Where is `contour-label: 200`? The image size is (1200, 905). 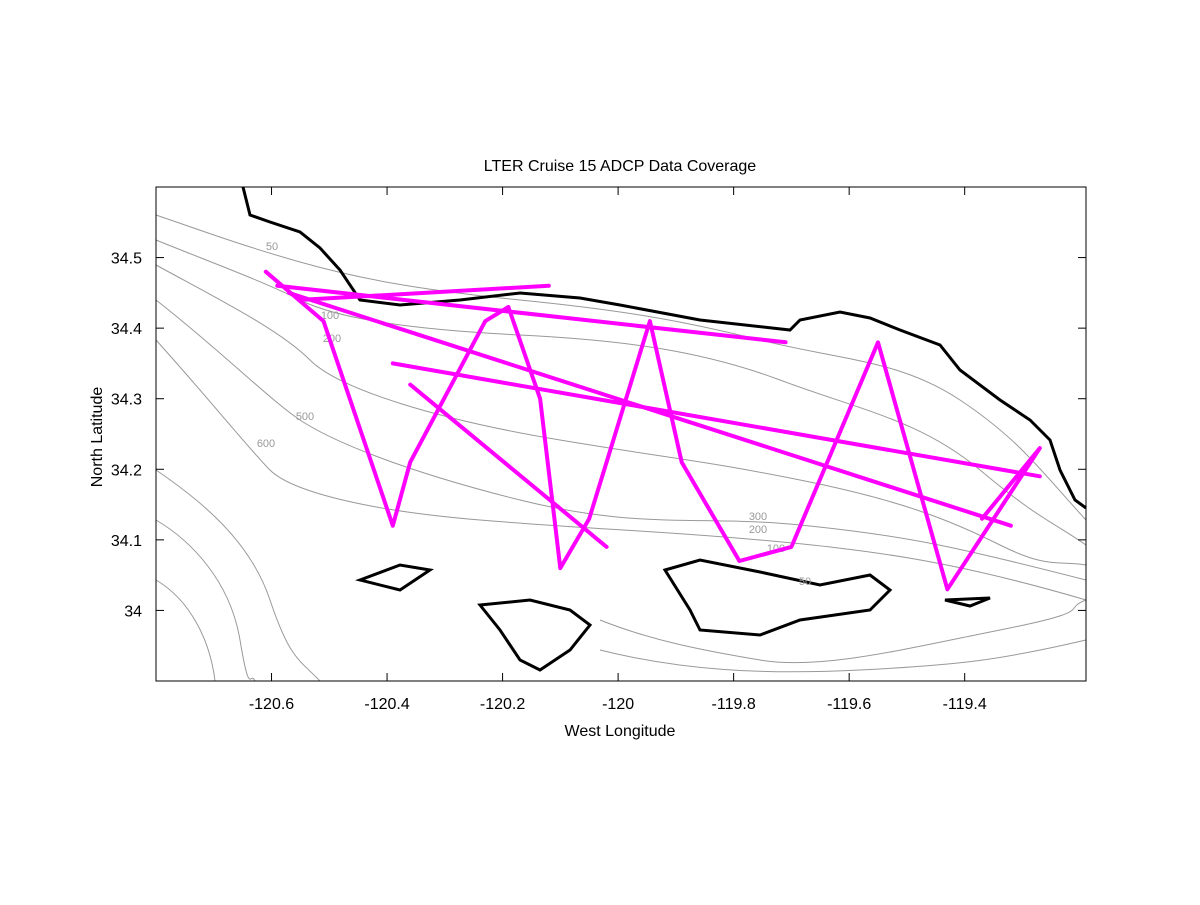
contour-label: 200 is located at coordinates (758, 530).